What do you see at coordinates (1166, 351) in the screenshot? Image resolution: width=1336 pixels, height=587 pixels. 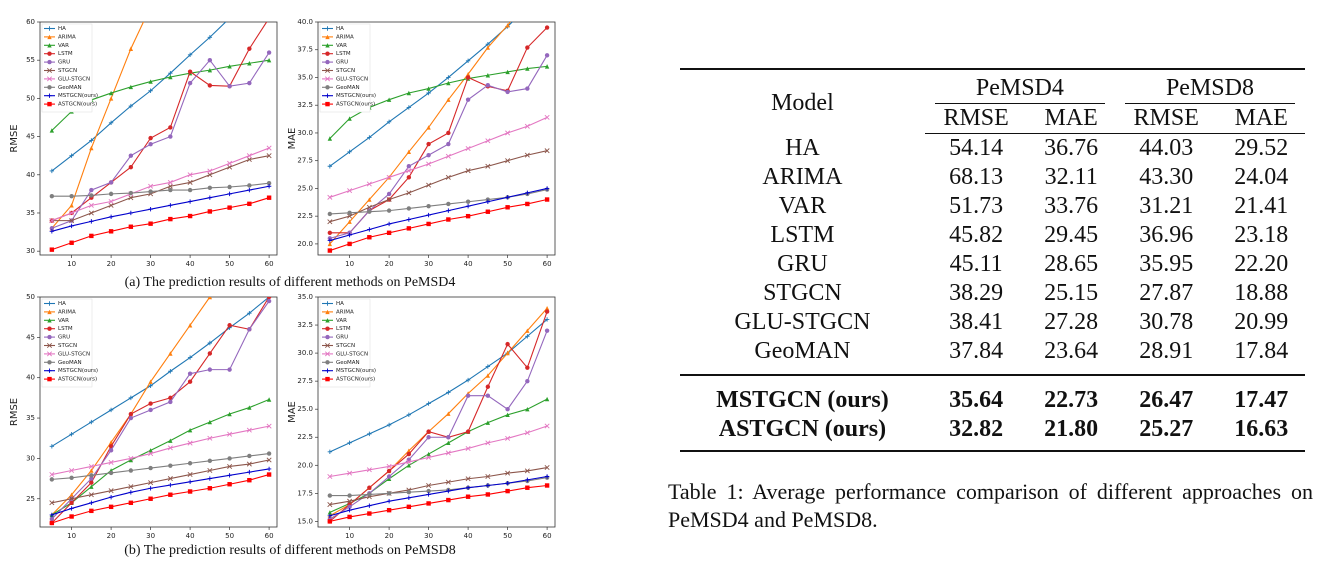 I see `metric-cell: 28.91` at bounding box center [1166, 351].